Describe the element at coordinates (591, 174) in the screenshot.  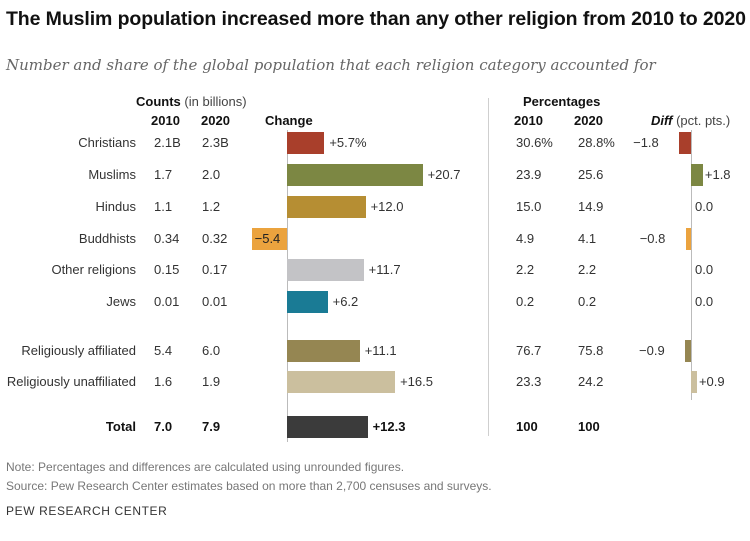
I see `pct-2020: 25.6` at that location.